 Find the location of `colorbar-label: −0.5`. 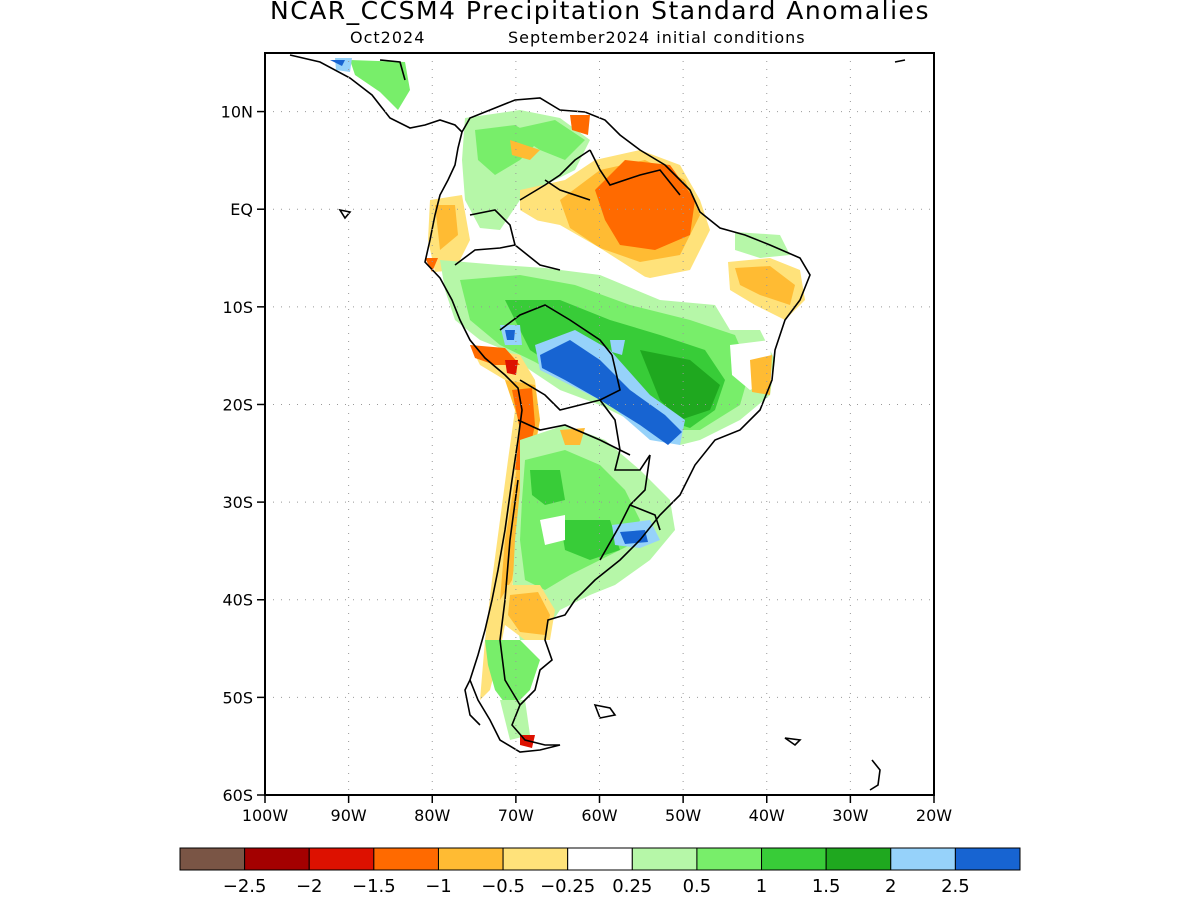

colorbar-label: −0.5 is located at coordinates (503, 886).